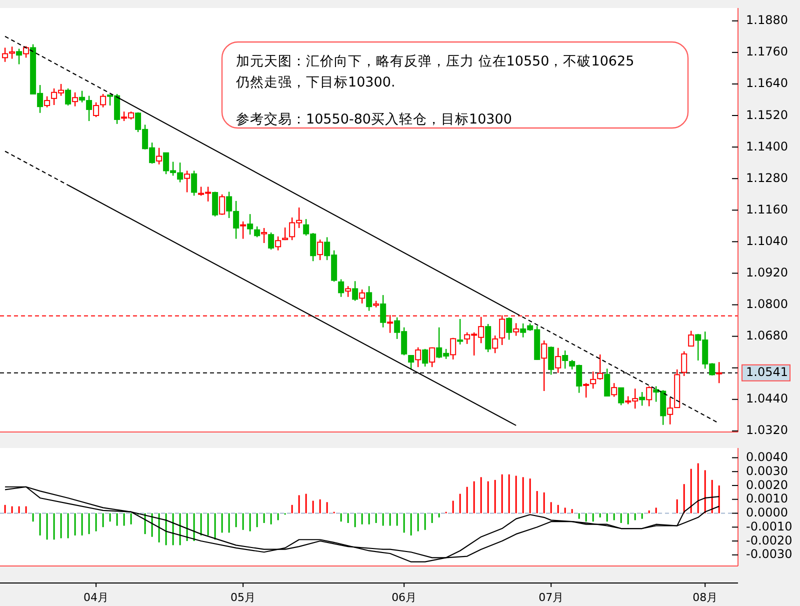 This screenshot has width=800, height=606. What do you see at coordinates (767, 209) in the screenshot?
I see `y-tick-label: 1.1160` at bounding box center [767, 209].